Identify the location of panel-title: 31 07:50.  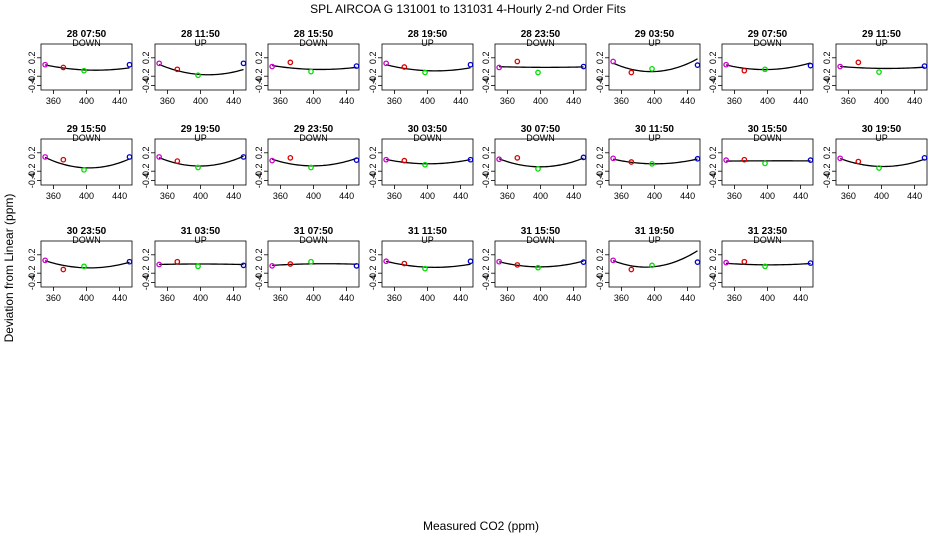
(314, 231).